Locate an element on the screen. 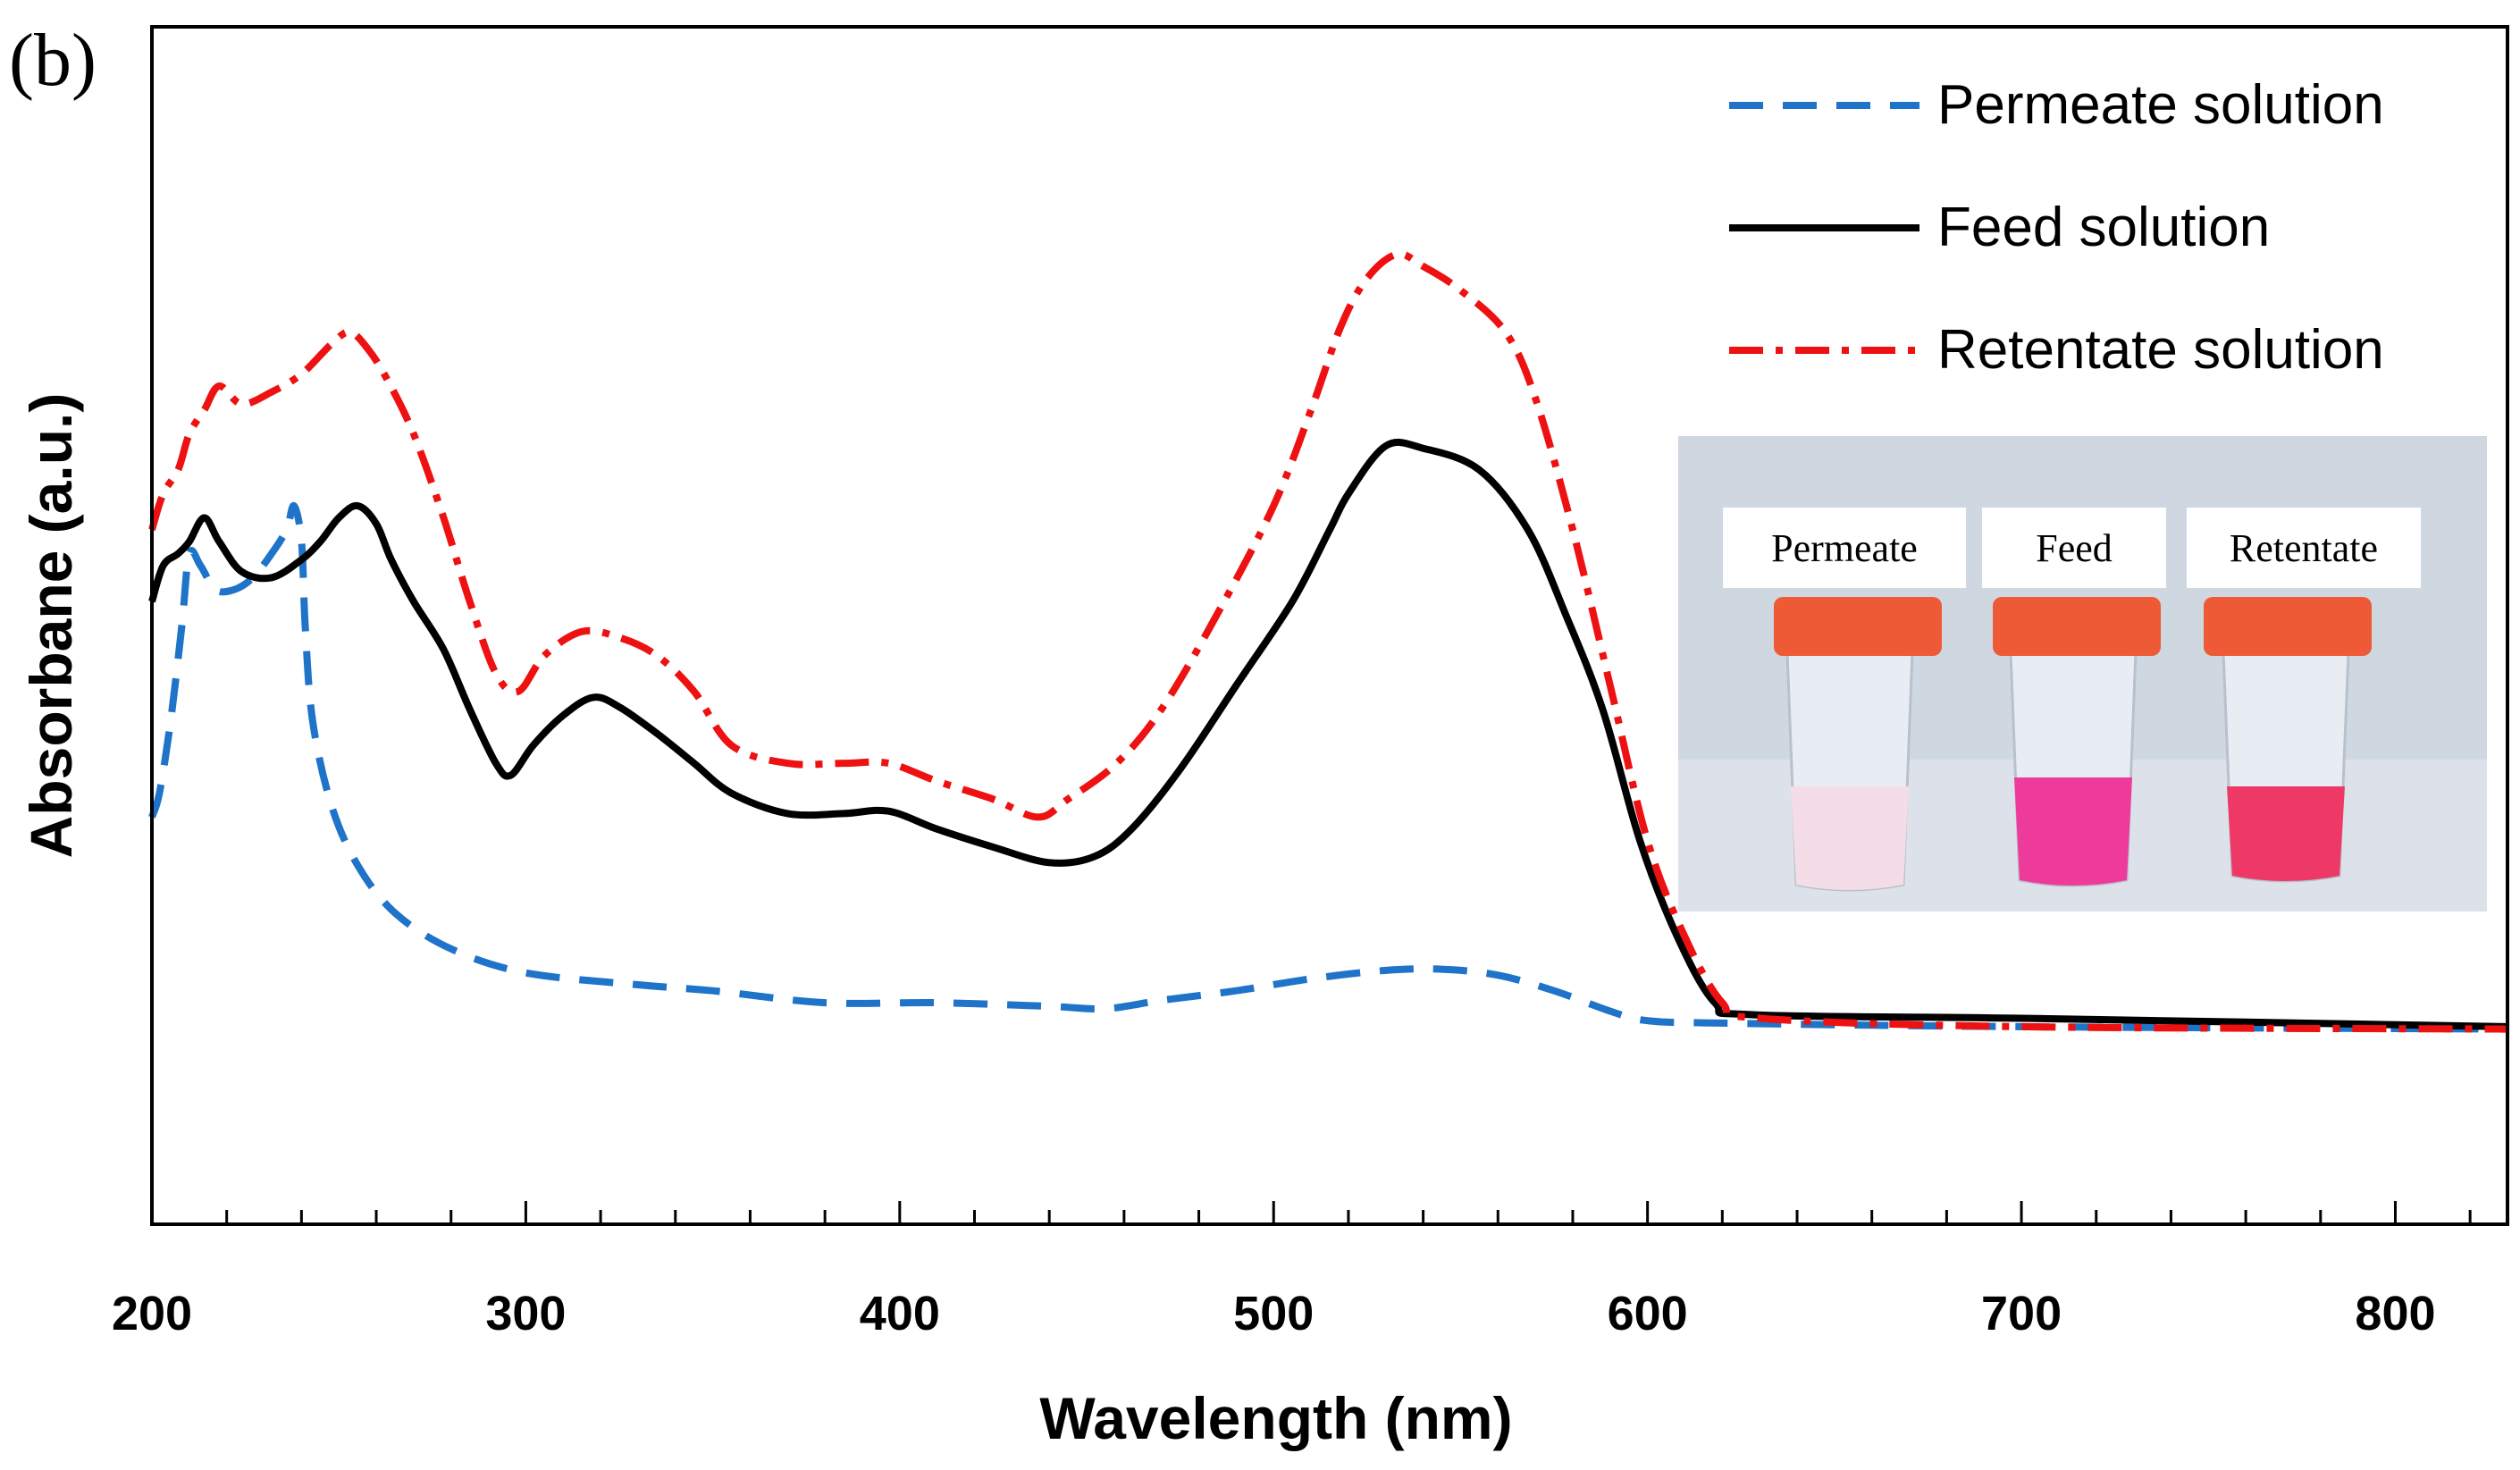  x-tick-label: 400 is located at coordinates (900, 1313).